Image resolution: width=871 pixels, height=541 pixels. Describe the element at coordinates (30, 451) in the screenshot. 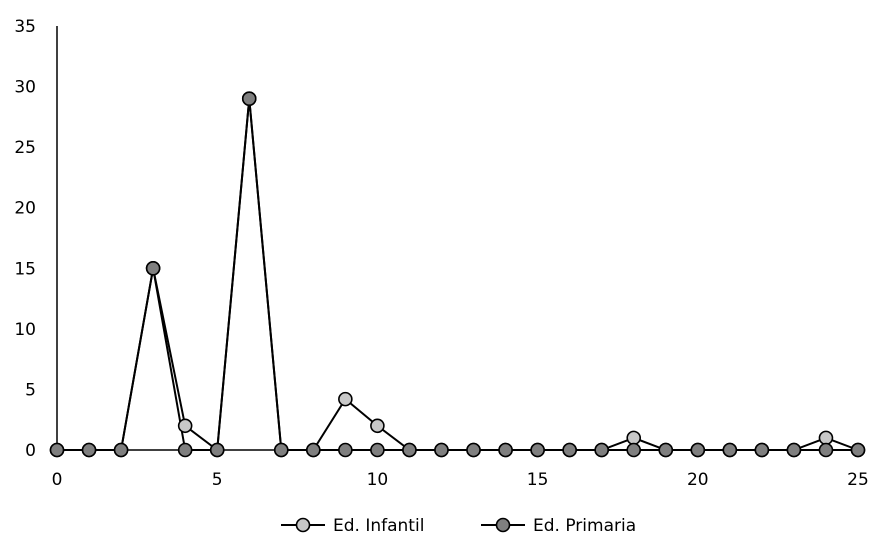

I see `y-tick-label: 0` at that location.